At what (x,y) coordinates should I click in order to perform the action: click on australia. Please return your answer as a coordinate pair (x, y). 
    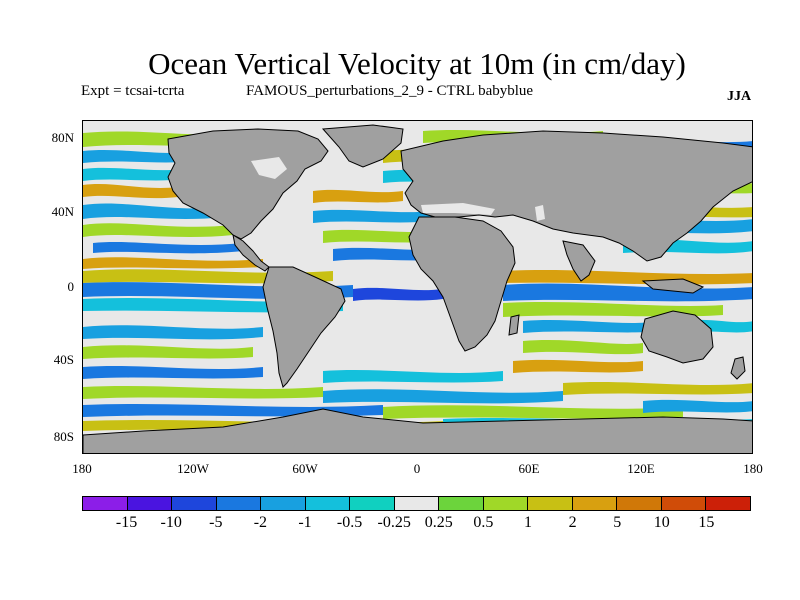
    Looking at the image, I should click on (677, 337).